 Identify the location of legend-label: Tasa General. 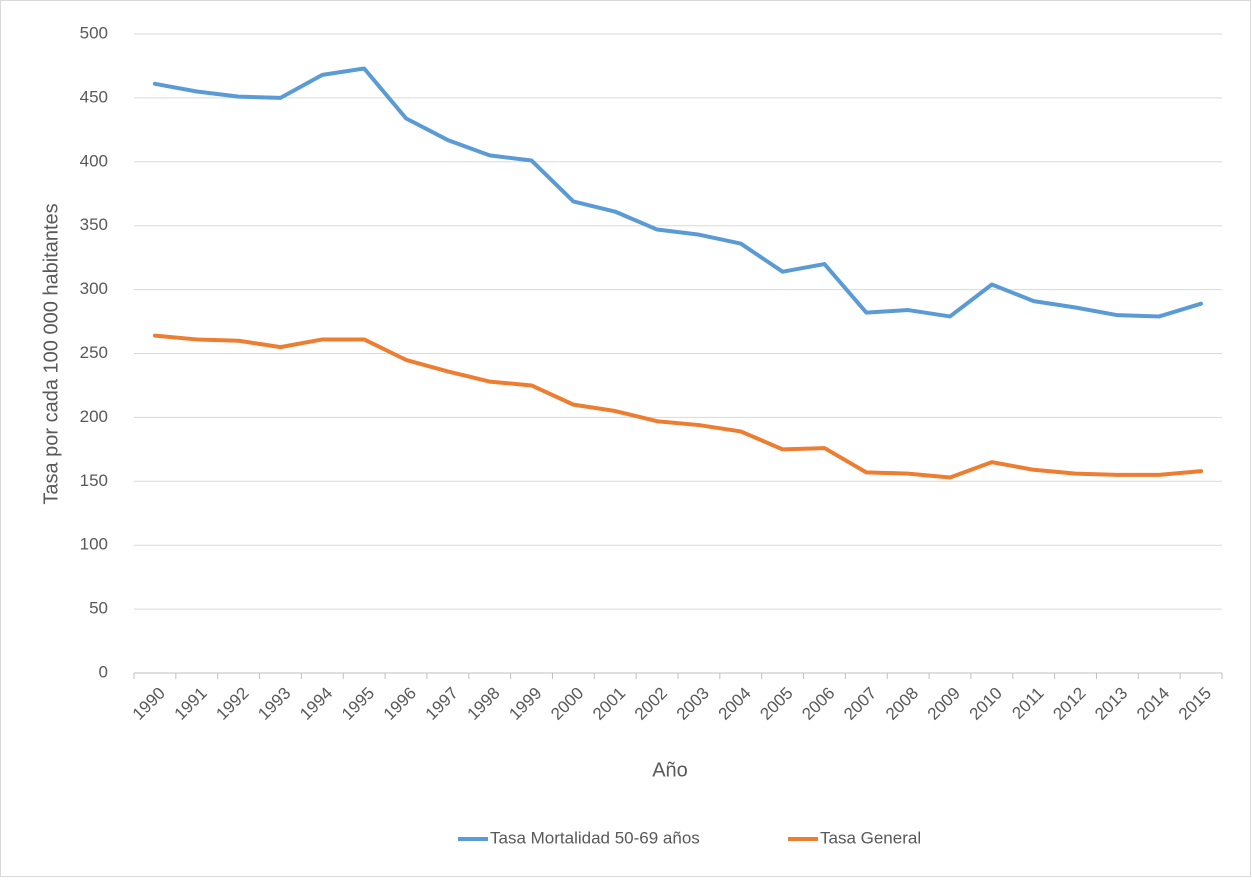
(870, 837).